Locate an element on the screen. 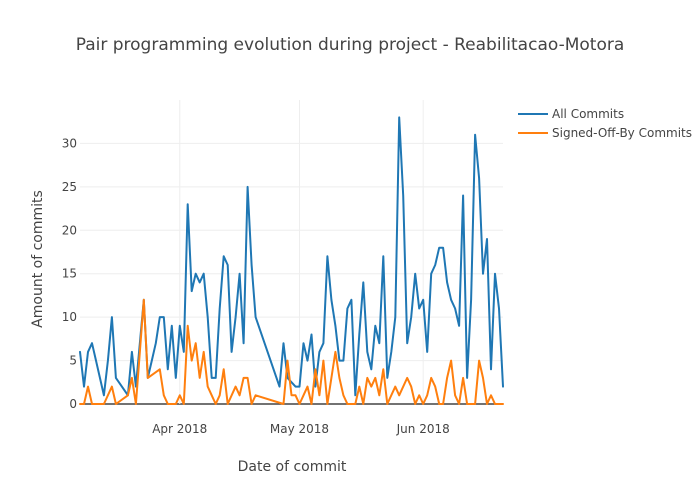 Image resolution: width=700 pixels, height=500 pixels. y-tick-label: 5 is located at coordinates (73, 361).